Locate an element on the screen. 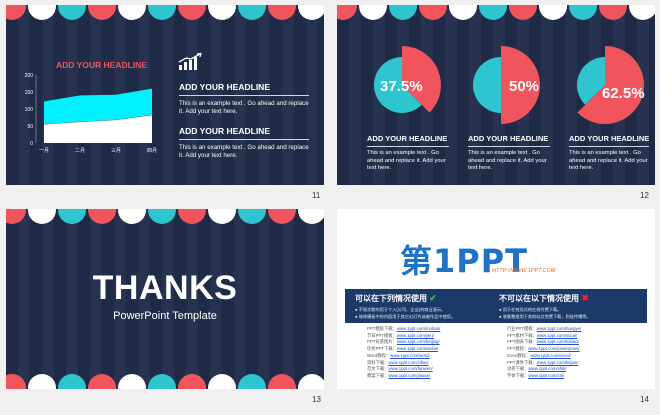  link-row: Word教程：www.1ppt.com/word/ is located at coordinates (432, 356).